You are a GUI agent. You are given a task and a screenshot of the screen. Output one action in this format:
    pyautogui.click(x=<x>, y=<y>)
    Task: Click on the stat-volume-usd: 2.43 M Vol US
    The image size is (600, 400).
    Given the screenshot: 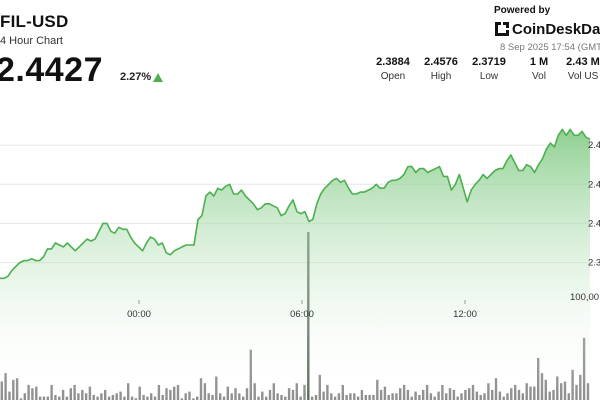 What is the action you would take?
    pyautogui.click(x=579, y=69)
    